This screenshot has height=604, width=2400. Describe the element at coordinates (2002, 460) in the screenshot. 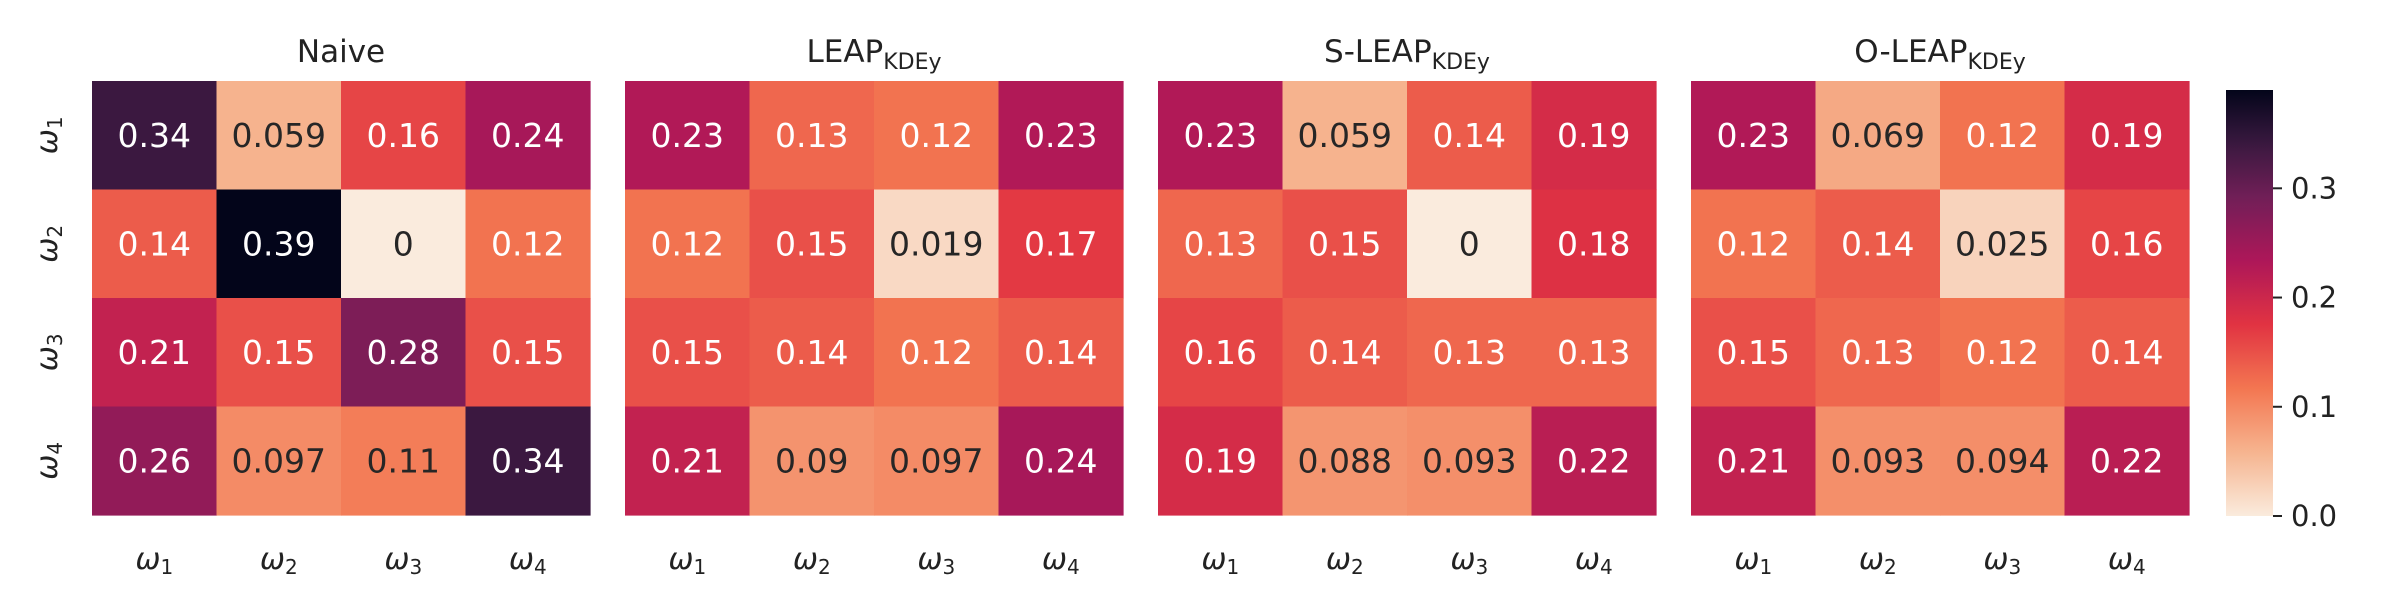

I see `cell-value-label: 0.094` at that location.